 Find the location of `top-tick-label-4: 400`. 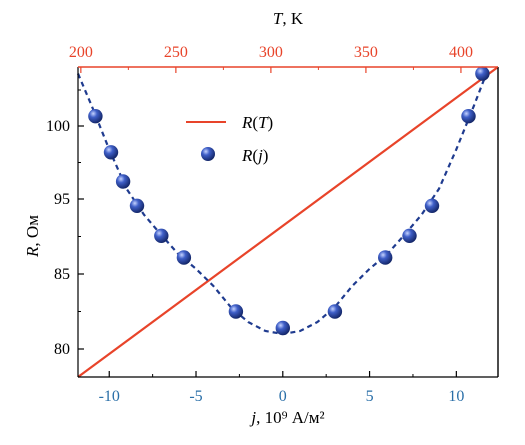

top-tick-label-4: 400 is located at coordinates (461, 52).